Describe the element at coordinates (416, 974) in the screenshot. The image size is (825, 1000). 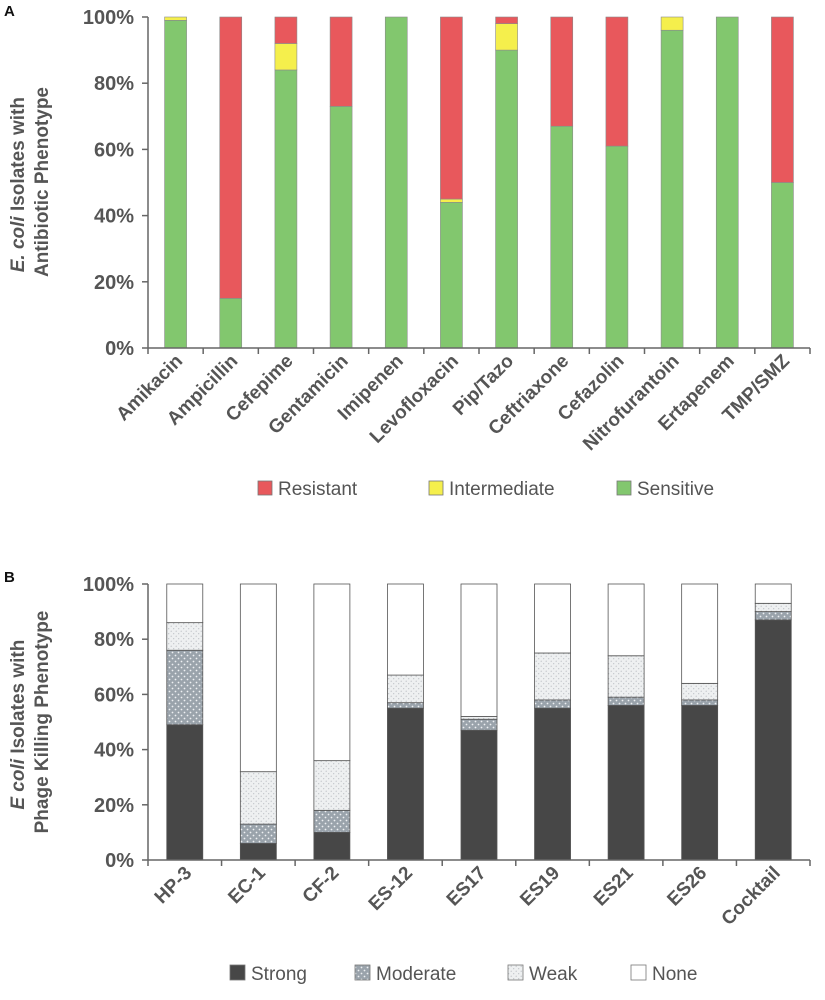
I see `panel-b-legend-label-moderate: Moderate` at that location.